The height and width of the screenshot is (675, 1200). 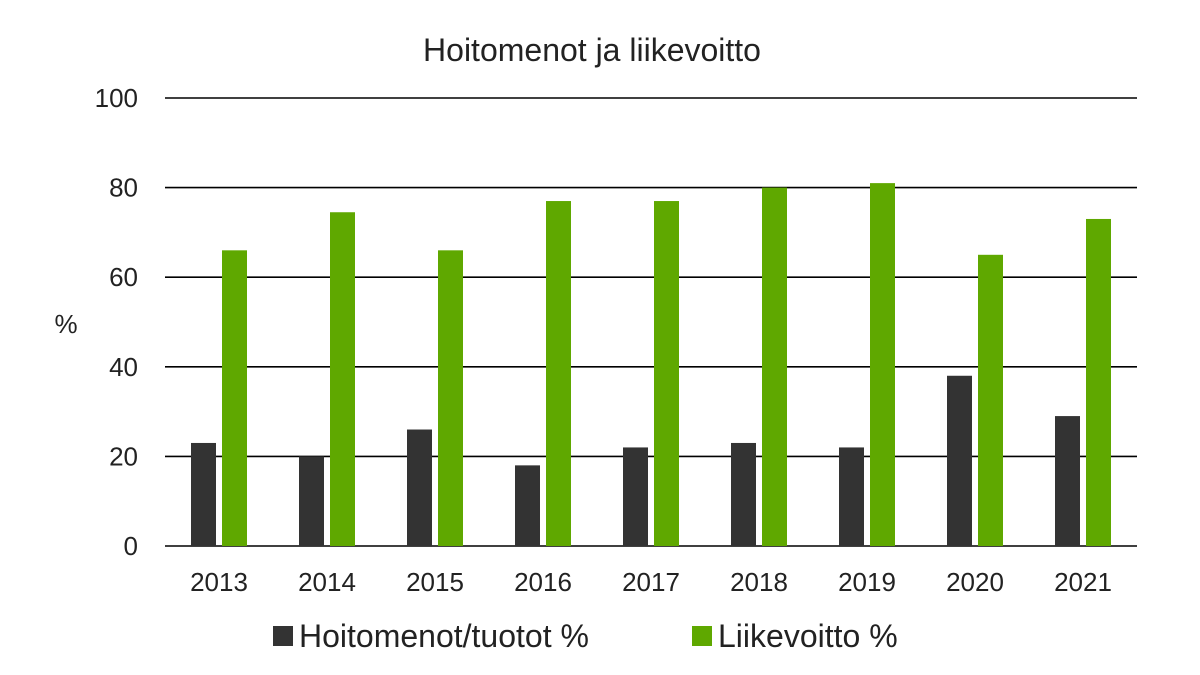 What do you see at coordinates (1083, 582) in the screenshot?
I see `x-tick-label: 2021` at bounding box center [1083, 582].